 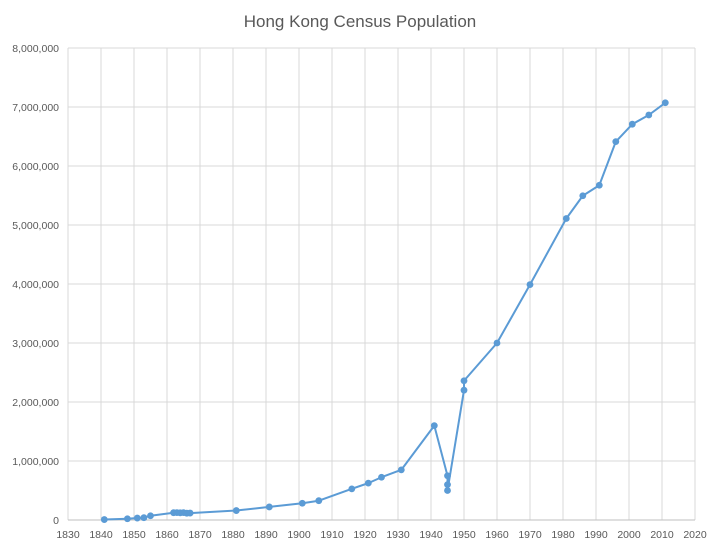 What do you see at coordinates (35, 167) in the screenshot?
I see `y-tick-label: 6,000,000` at bounding box center [35, 167].